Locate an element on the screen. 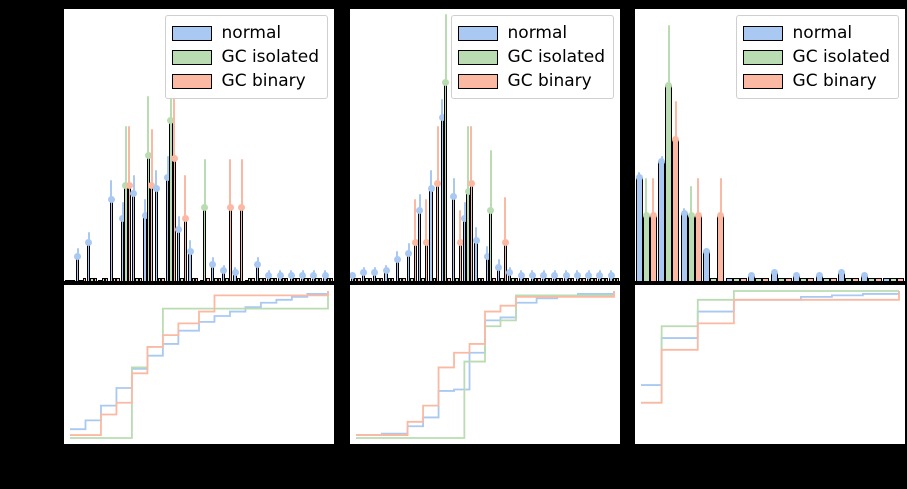 The image size is (907, 489). legend-swatch-binary is located at coordinates (762, 81).